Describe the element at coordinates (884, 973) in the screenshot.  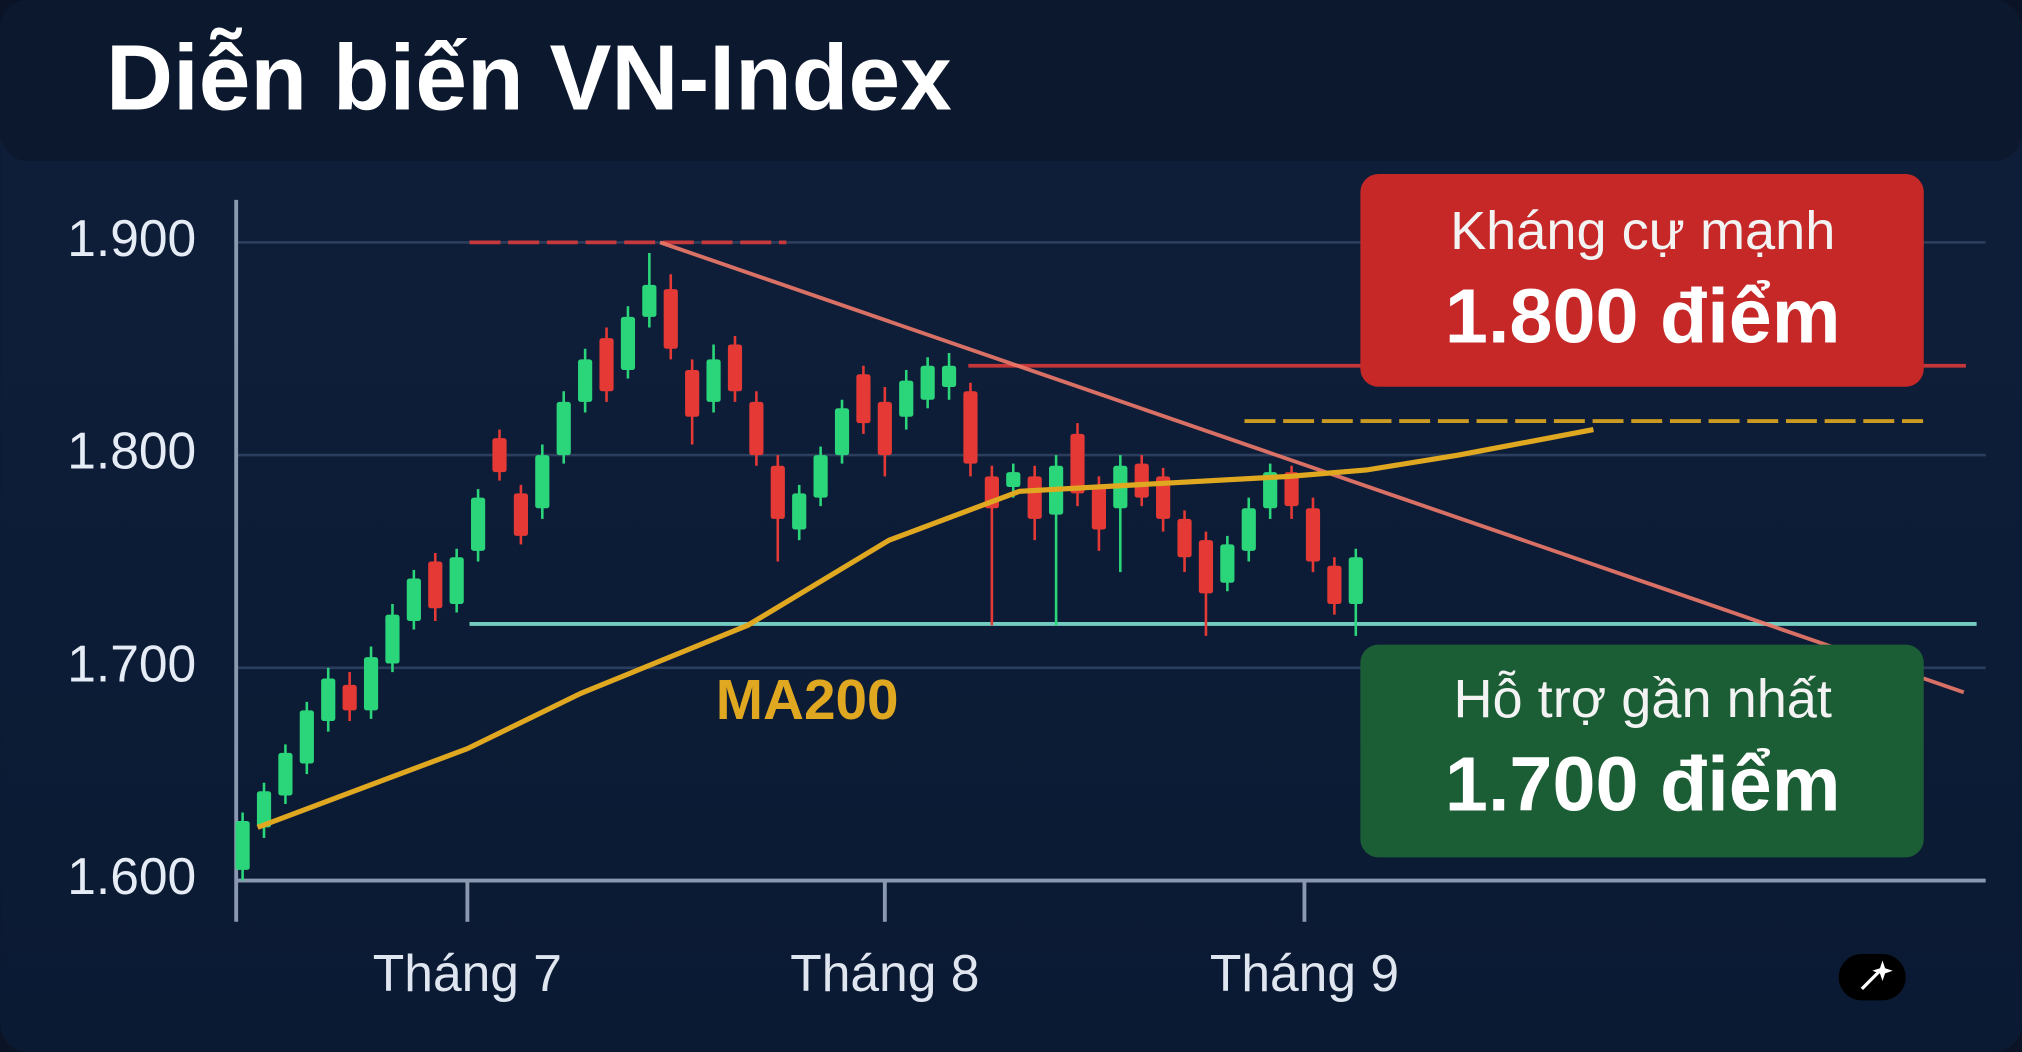
I see `x-tick-label: Tháng 8` at that location.